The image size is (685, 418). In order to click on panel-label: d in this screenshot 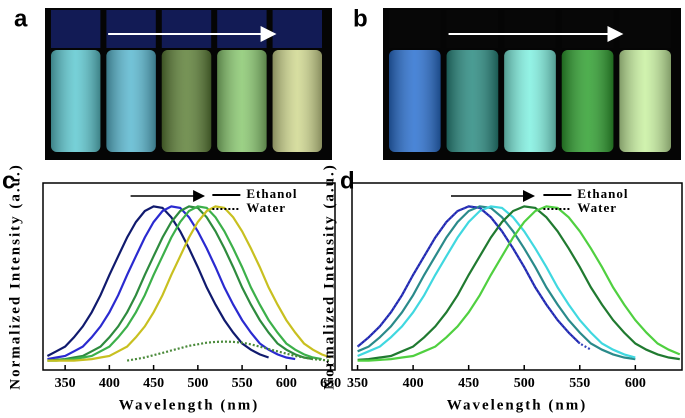, I will do `click(347, 180)`.